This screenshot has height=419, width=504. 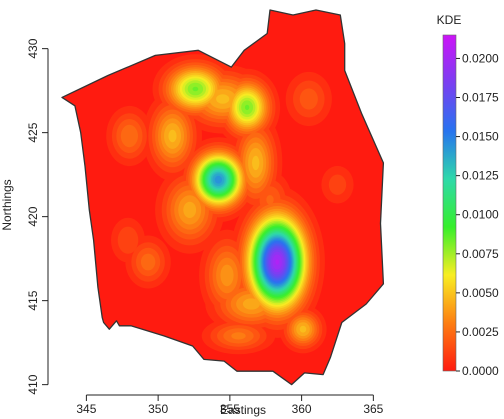 I want to click on y-tick-label: 420, so click(x=33, y=216).